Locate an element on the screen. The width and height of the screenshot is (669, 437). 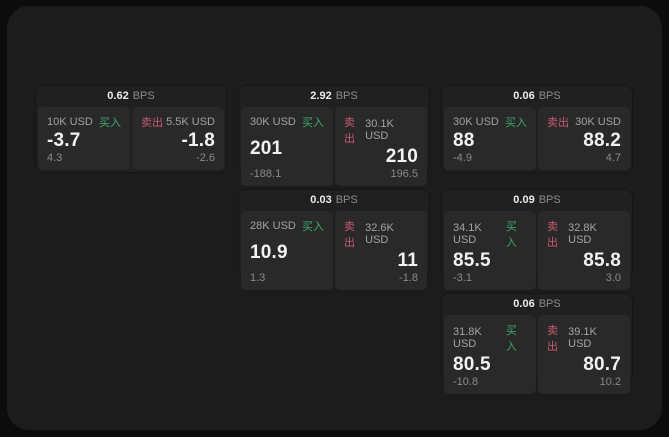
buy-price: -3.7 is located at coordinates (64, 140).